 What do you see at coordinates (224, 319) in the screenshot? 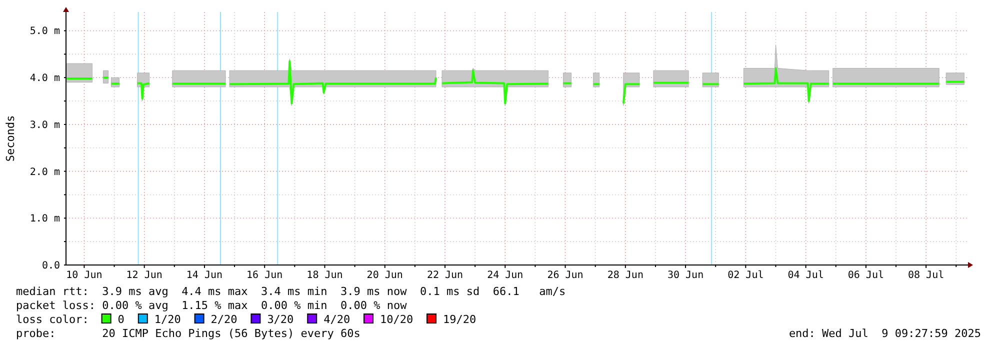
I see `legend-label: 2/20` at bounding box center [224, 319].